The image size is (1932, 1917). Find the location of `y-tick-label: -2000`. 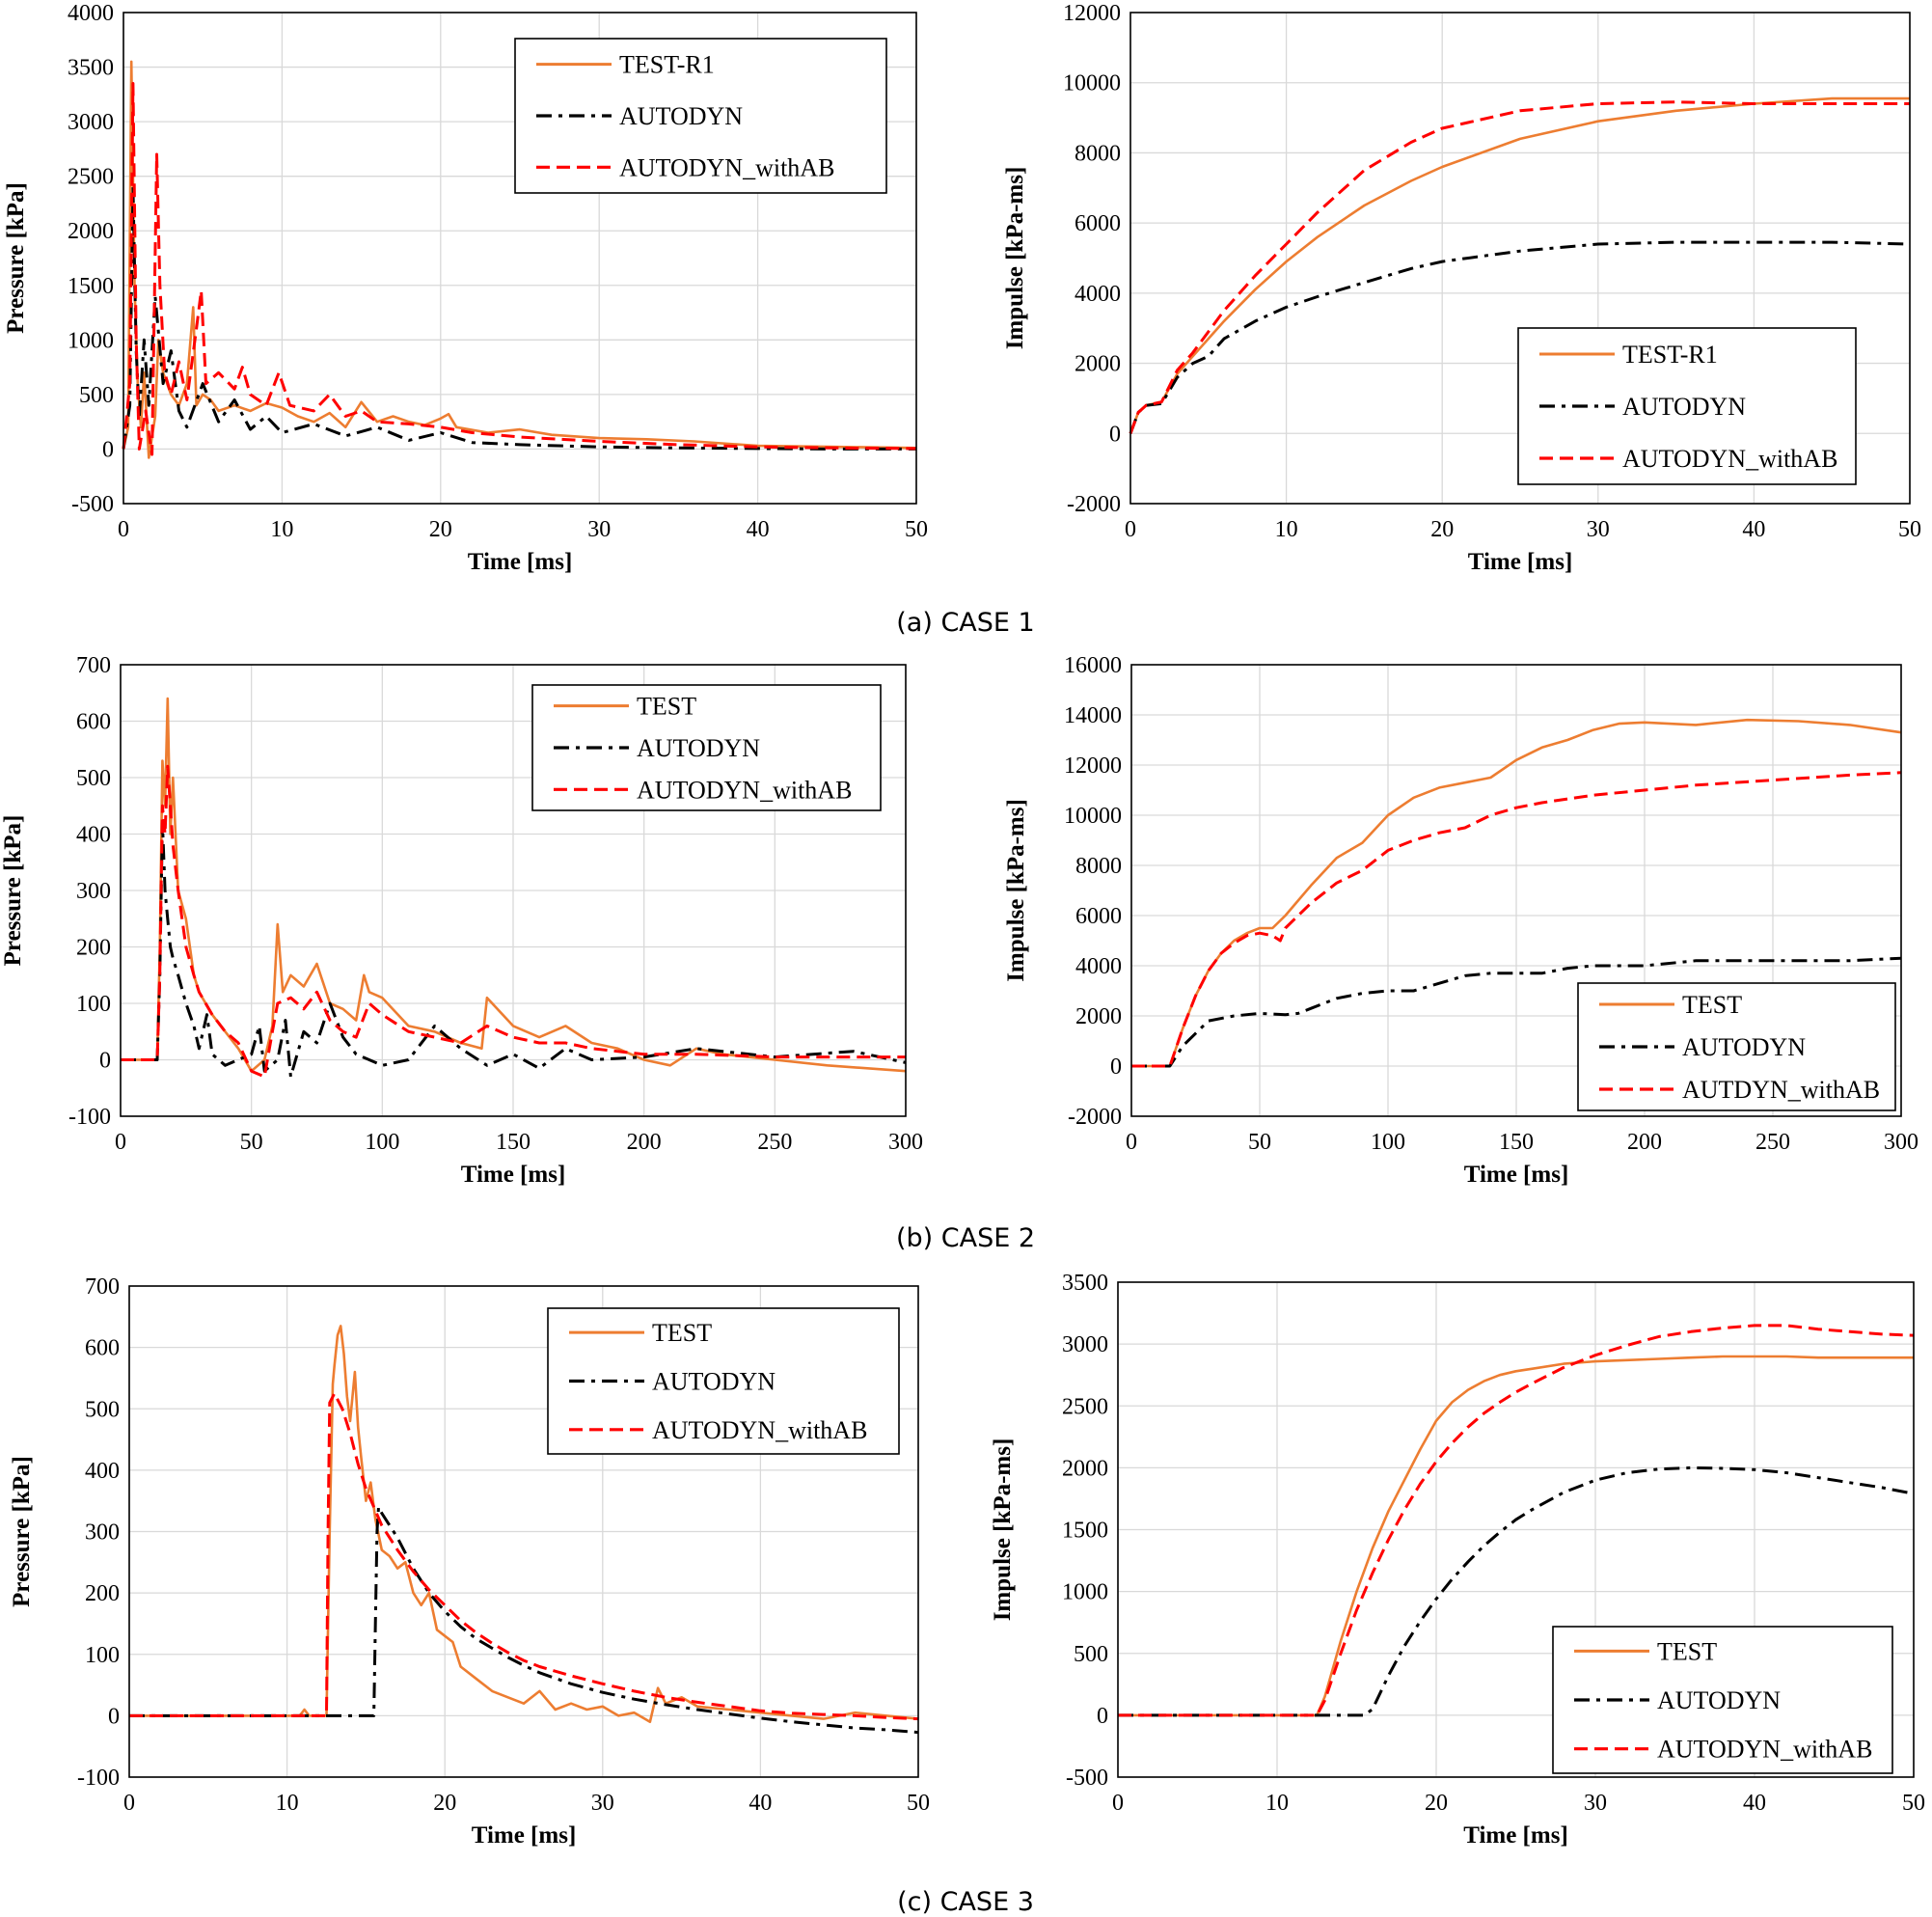

y-tick-label: -2000 is located at coordinates (1094, 504).